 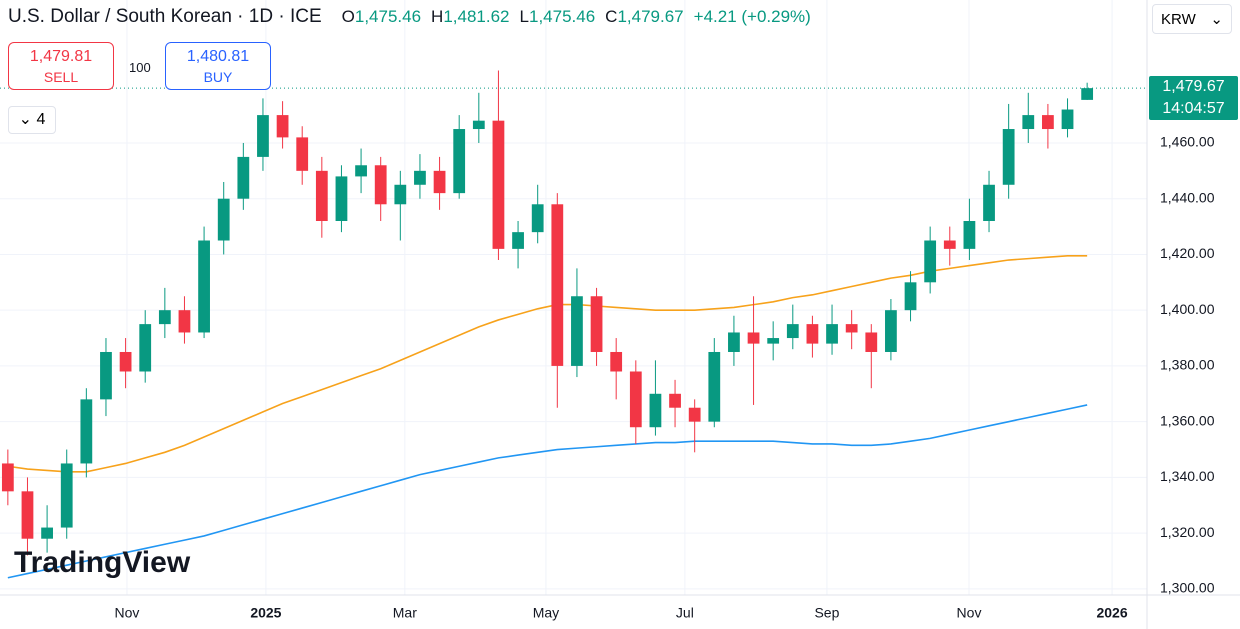 What do you see at coordinates (1187, 588) in the screenshot?
I see `y-tick-label: 1,300.00` at bounding box center [1187, 588].